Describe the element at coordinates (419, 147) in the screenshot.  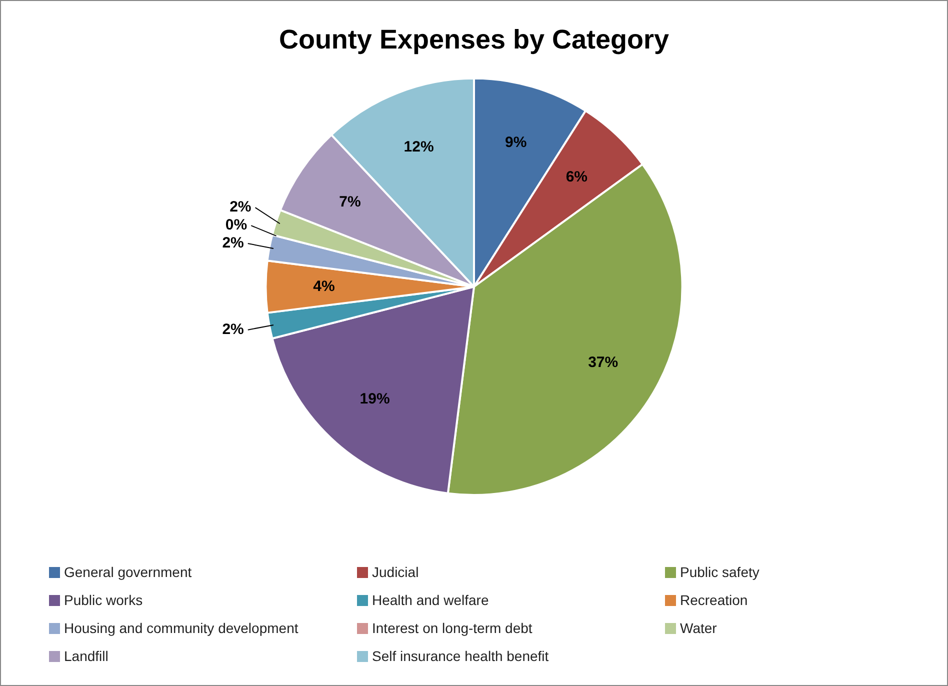
I see `data-label: 12%` at that location.